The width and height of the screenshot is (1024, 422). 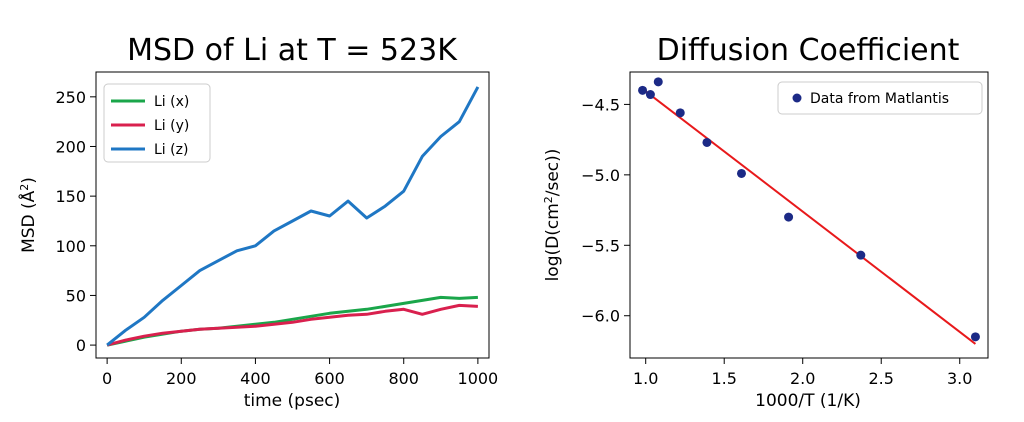 I want to click on diffusion-x-tick-label: 1.5, so click(x=723, y=378).